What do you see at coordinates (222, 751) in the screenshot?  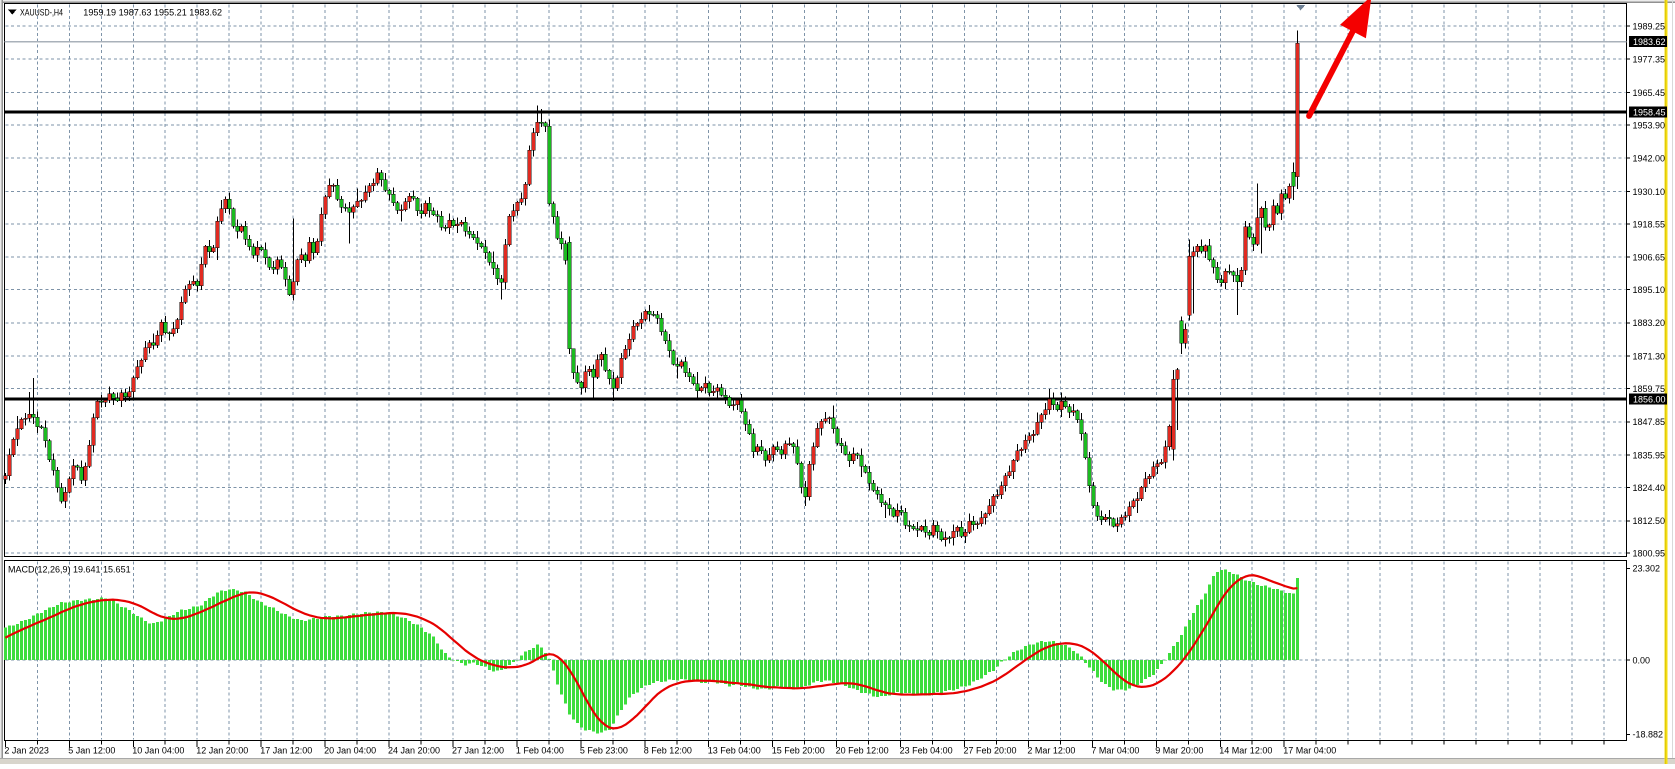 I see `svg-text: 12 Jan 20:00` at bounding box center [222, 751].